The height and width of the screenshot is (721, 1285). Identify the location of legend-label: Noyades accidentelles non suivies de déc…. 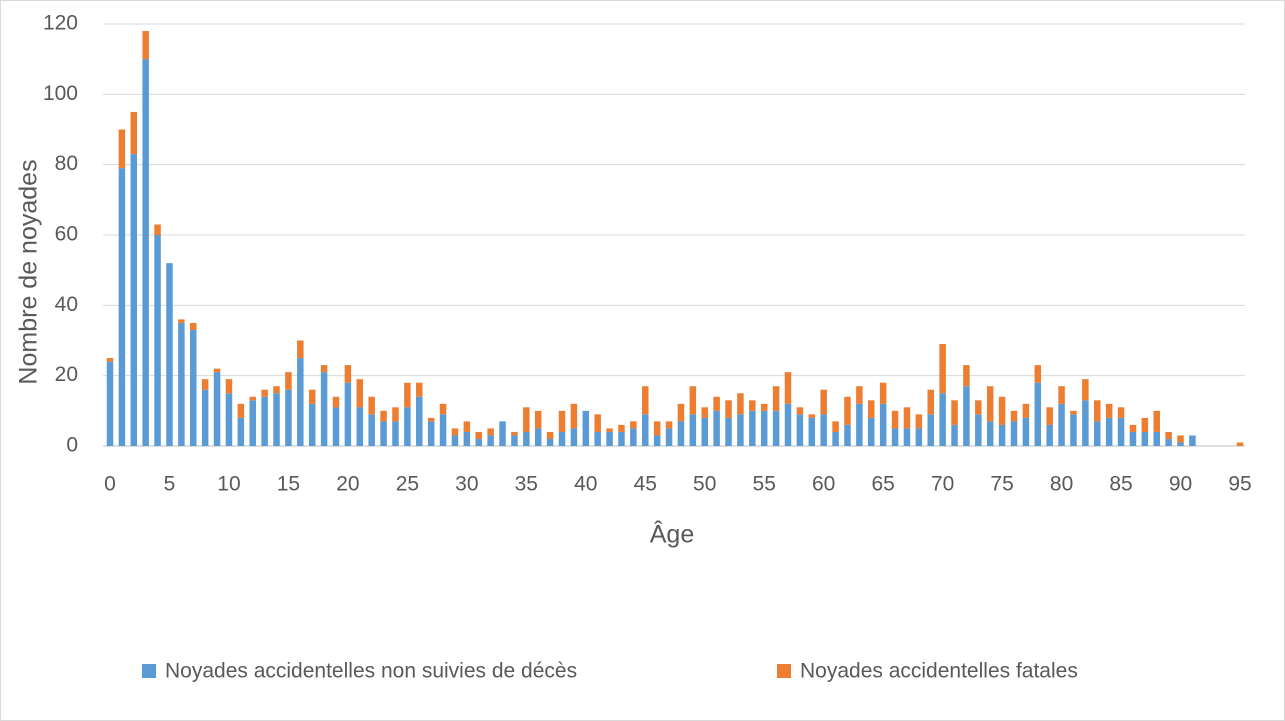
(371, 671).